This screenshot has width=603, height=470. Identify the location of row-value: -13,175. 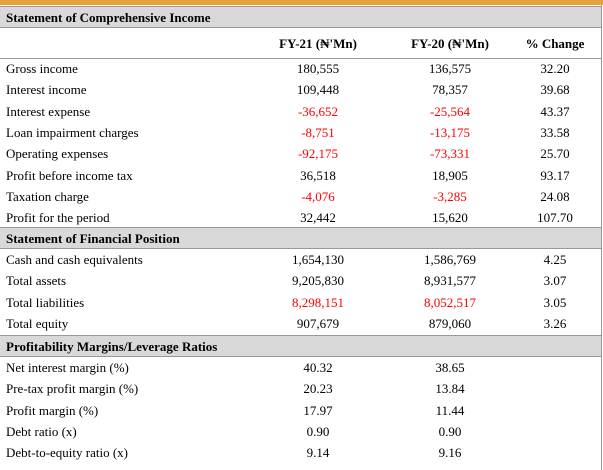
(450, 132).